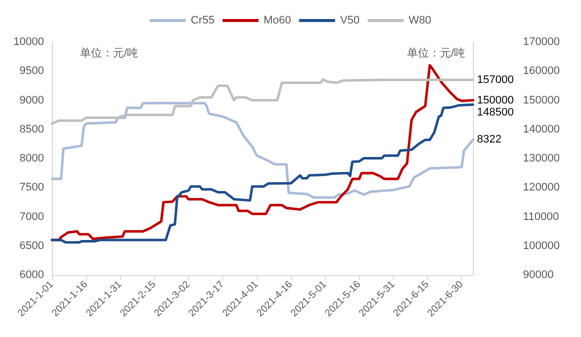  Describe the element at coordinates (541, 216) in the screenshot. I see `y2-tick-label: 110000` at that location.